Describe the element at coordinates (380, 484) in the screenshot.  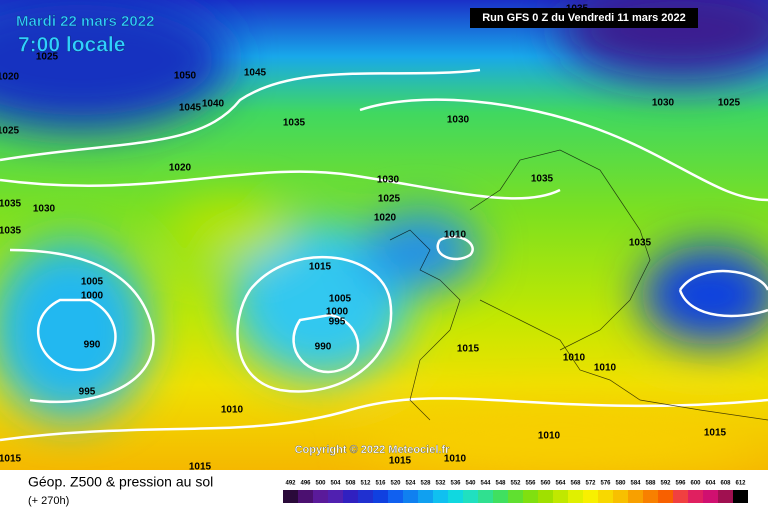
I see `scale-label: 516` at that location.